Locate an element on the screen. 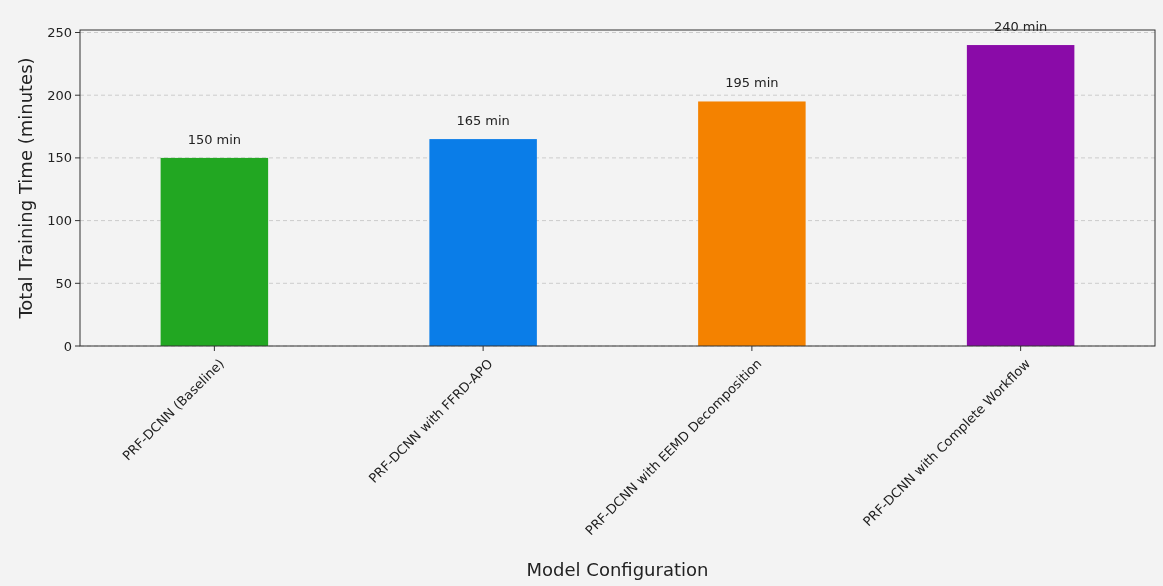 The width and height of the screenshot is (1163, 586). y-tick-label: 150 is located at coordinates (59, 158).